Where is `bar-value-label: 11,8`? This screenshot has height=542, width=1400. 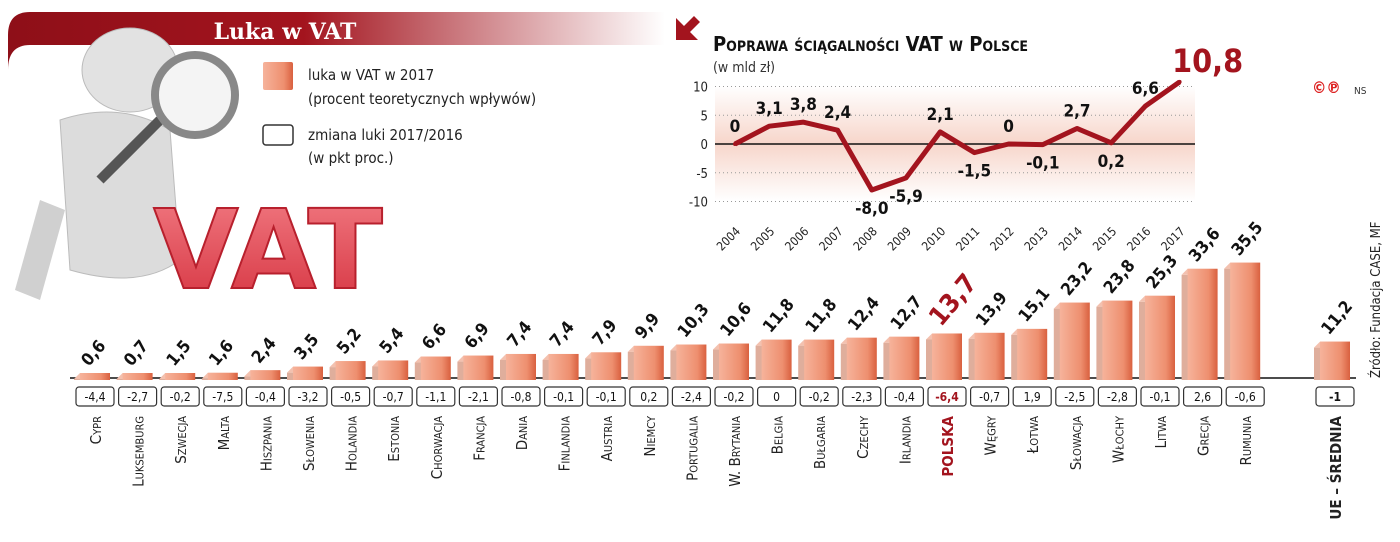 bar-value-label: 11,8 is located at coordinates (822, 316).